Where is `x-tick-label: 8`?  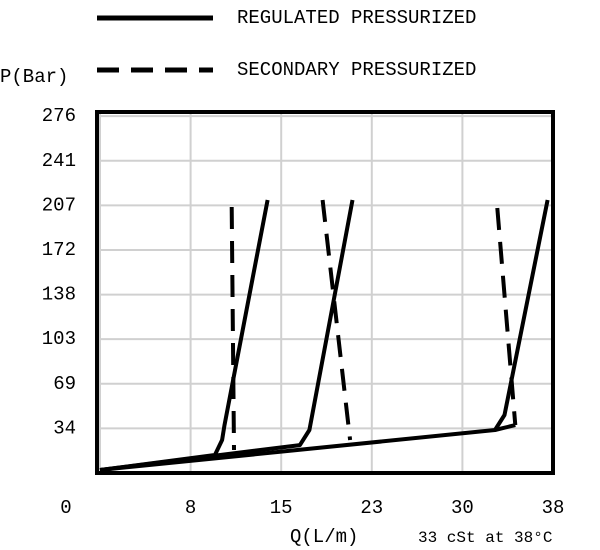 x-tick-label: 8 is located at coordinates (190, 508).